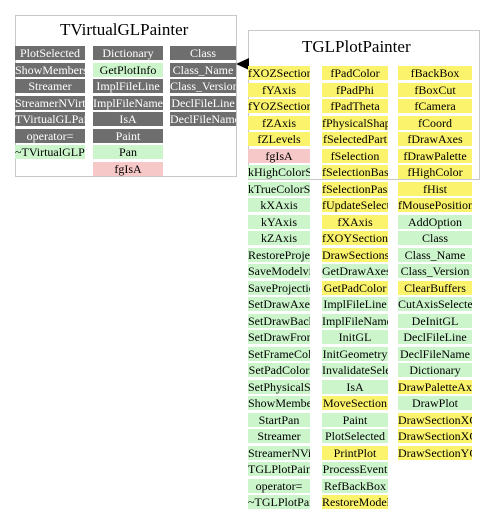 The height and width of the screenshot is (512, 485). I want to click on member-cell-fpadtheta: fPadTheta, so click(355, 106).